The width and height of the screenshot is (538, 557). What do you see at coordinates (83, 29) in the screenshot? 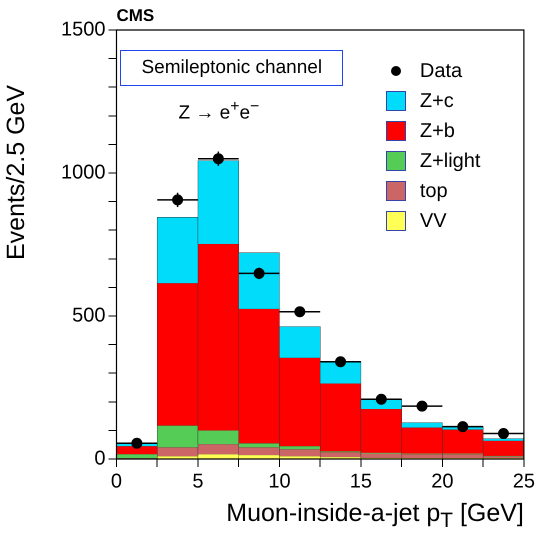
I see `y-tick-label: 1500` at bounding box center [83, 29].